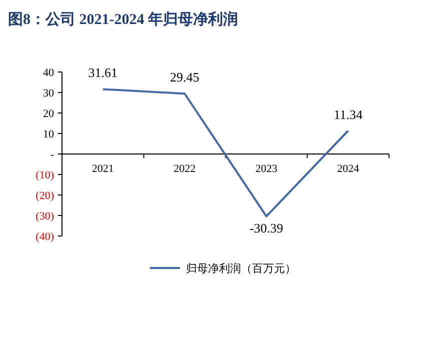 The image size is (436, 341). I want to click on data-label: 11.34, so click(348, 114).